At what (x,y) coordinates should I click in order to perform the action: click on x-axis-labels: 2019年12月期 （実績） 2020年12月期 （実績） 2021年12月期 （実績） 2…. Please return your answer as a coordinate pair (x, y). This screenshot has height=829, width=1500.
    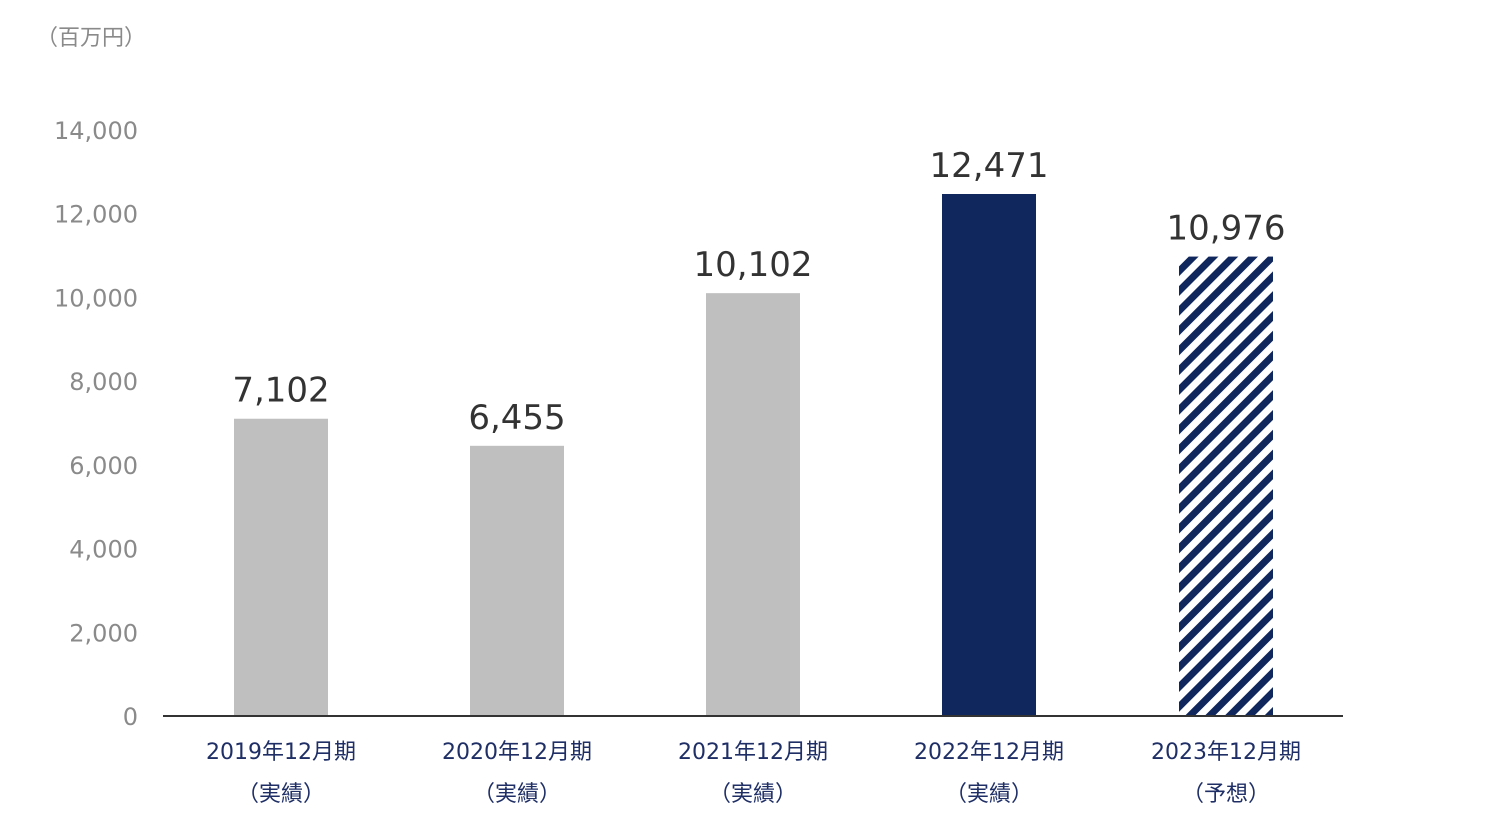
    Looking at the image, I should click on (753, 773).